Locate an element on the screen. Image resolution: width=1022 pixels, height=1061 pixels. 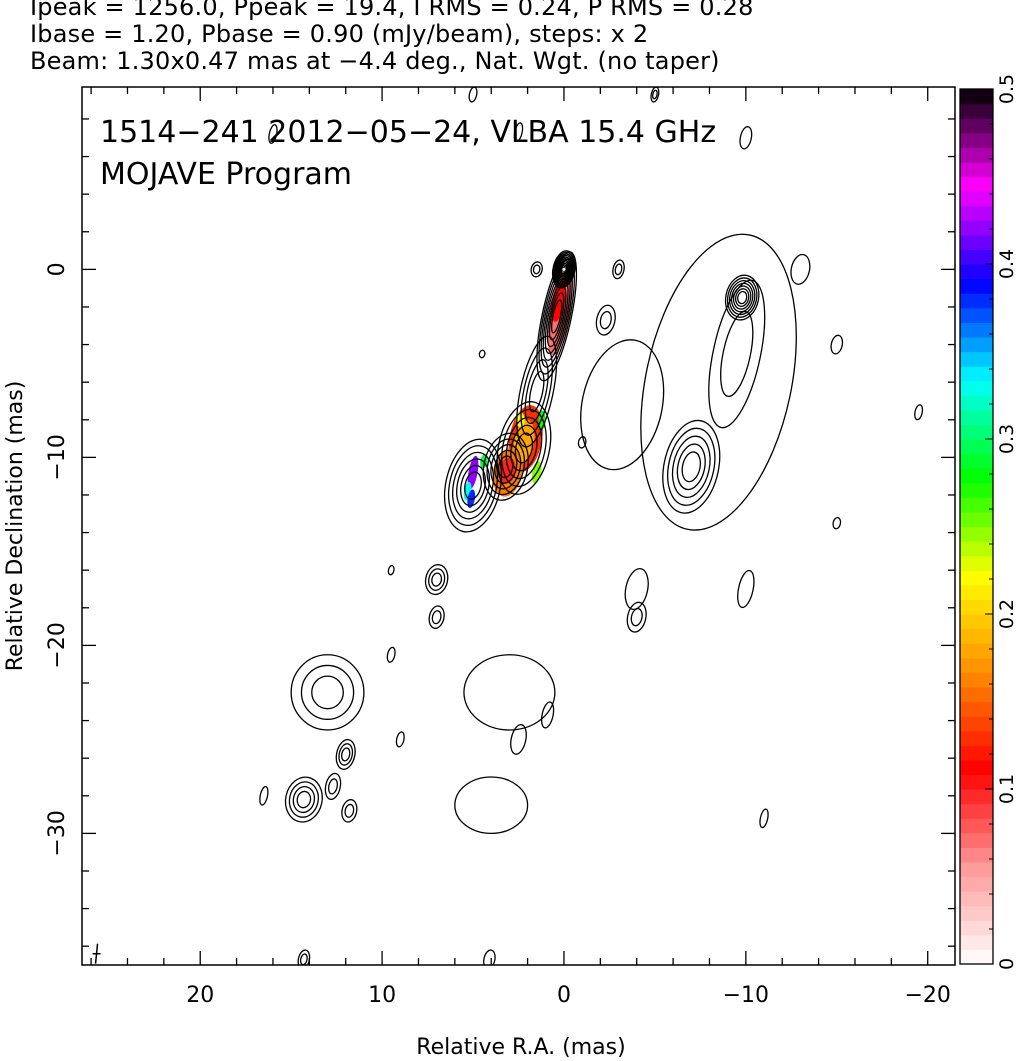
peak-marker is located at coordinates (564, 269).